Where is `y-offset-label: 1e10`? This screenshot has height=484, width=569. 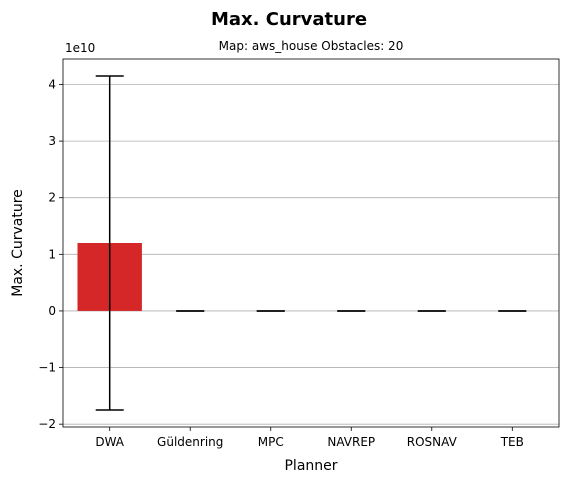
y-offset-label: 1e10 is located at coordinates (80, 48).